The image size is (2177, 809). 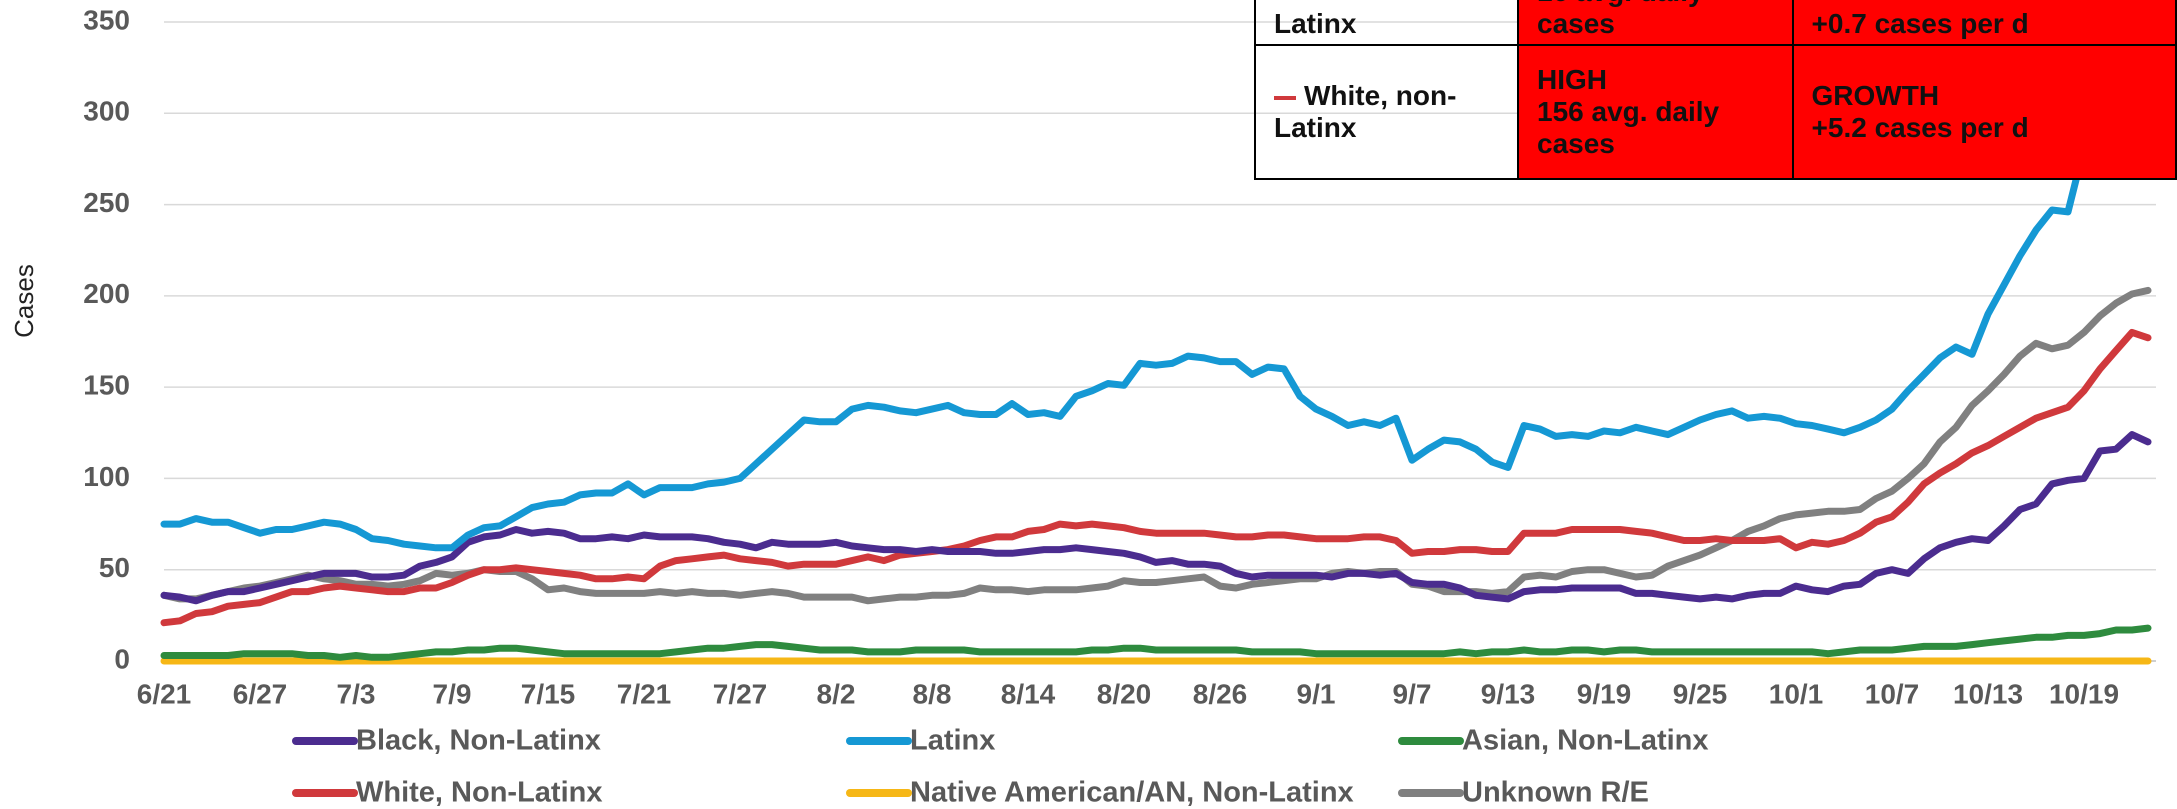 What do you see at coordinates (1316, 693) in the screenshot?
I see `x-tick-label: 9/1` at bounding box center [1316, 693].